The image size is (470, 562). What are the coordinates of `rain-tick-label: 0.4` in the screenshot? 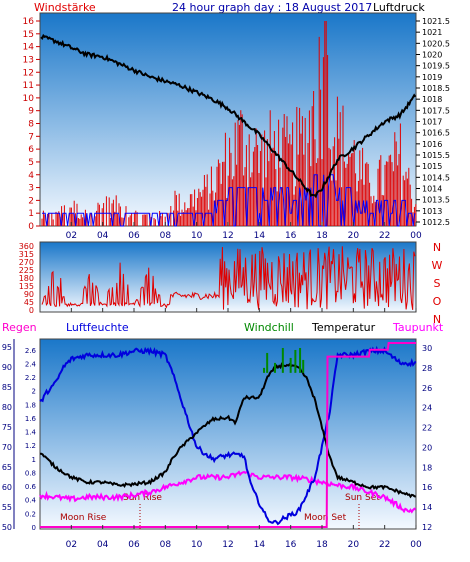 It's located at (31, 501).